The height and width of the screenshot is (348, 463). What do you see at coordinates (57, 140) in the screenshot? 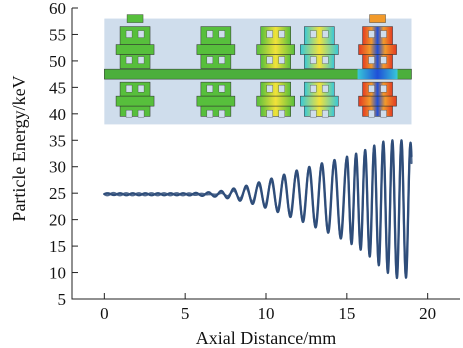
I see `y-tick-label: 35` at bounding box center [57, 140].